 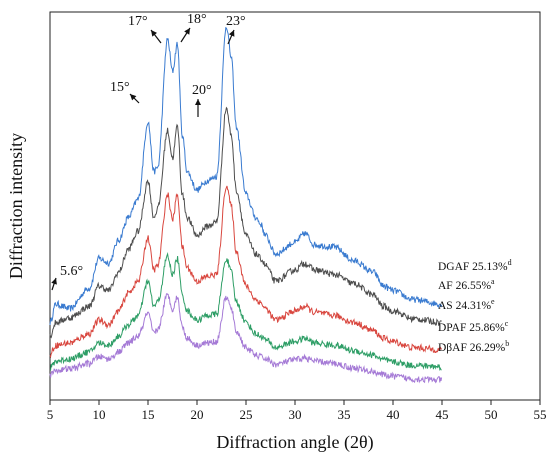 What do you see at coordinates (393, 414) in the screenshot?
I see `x-tick-label: 40` at bounding box center [393, 414].